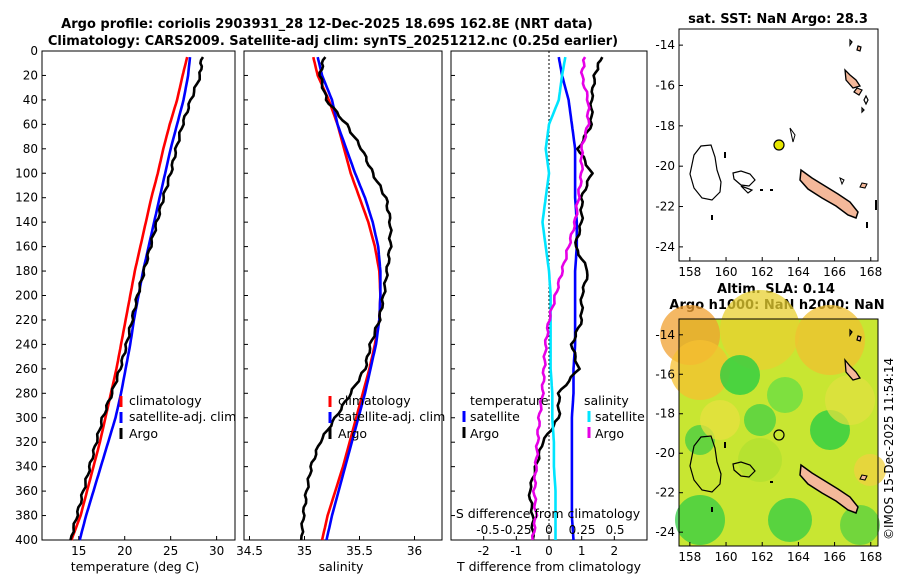  What do you see at coordinates (26, 198) in the screenshot?
I see `depth-tick-label: 120` at bounding box center [26, 198].